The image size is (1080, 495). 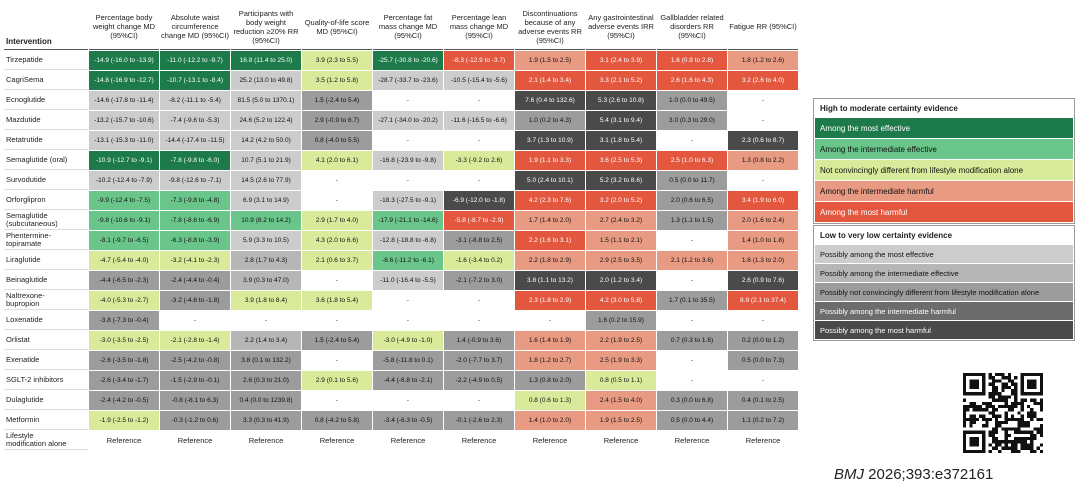 What do you see at coordinates (408, 420) in the screenshot?
I see `table-cell: -3.4 (-6.3 to -0.5)` at bounding box center [408, 420].